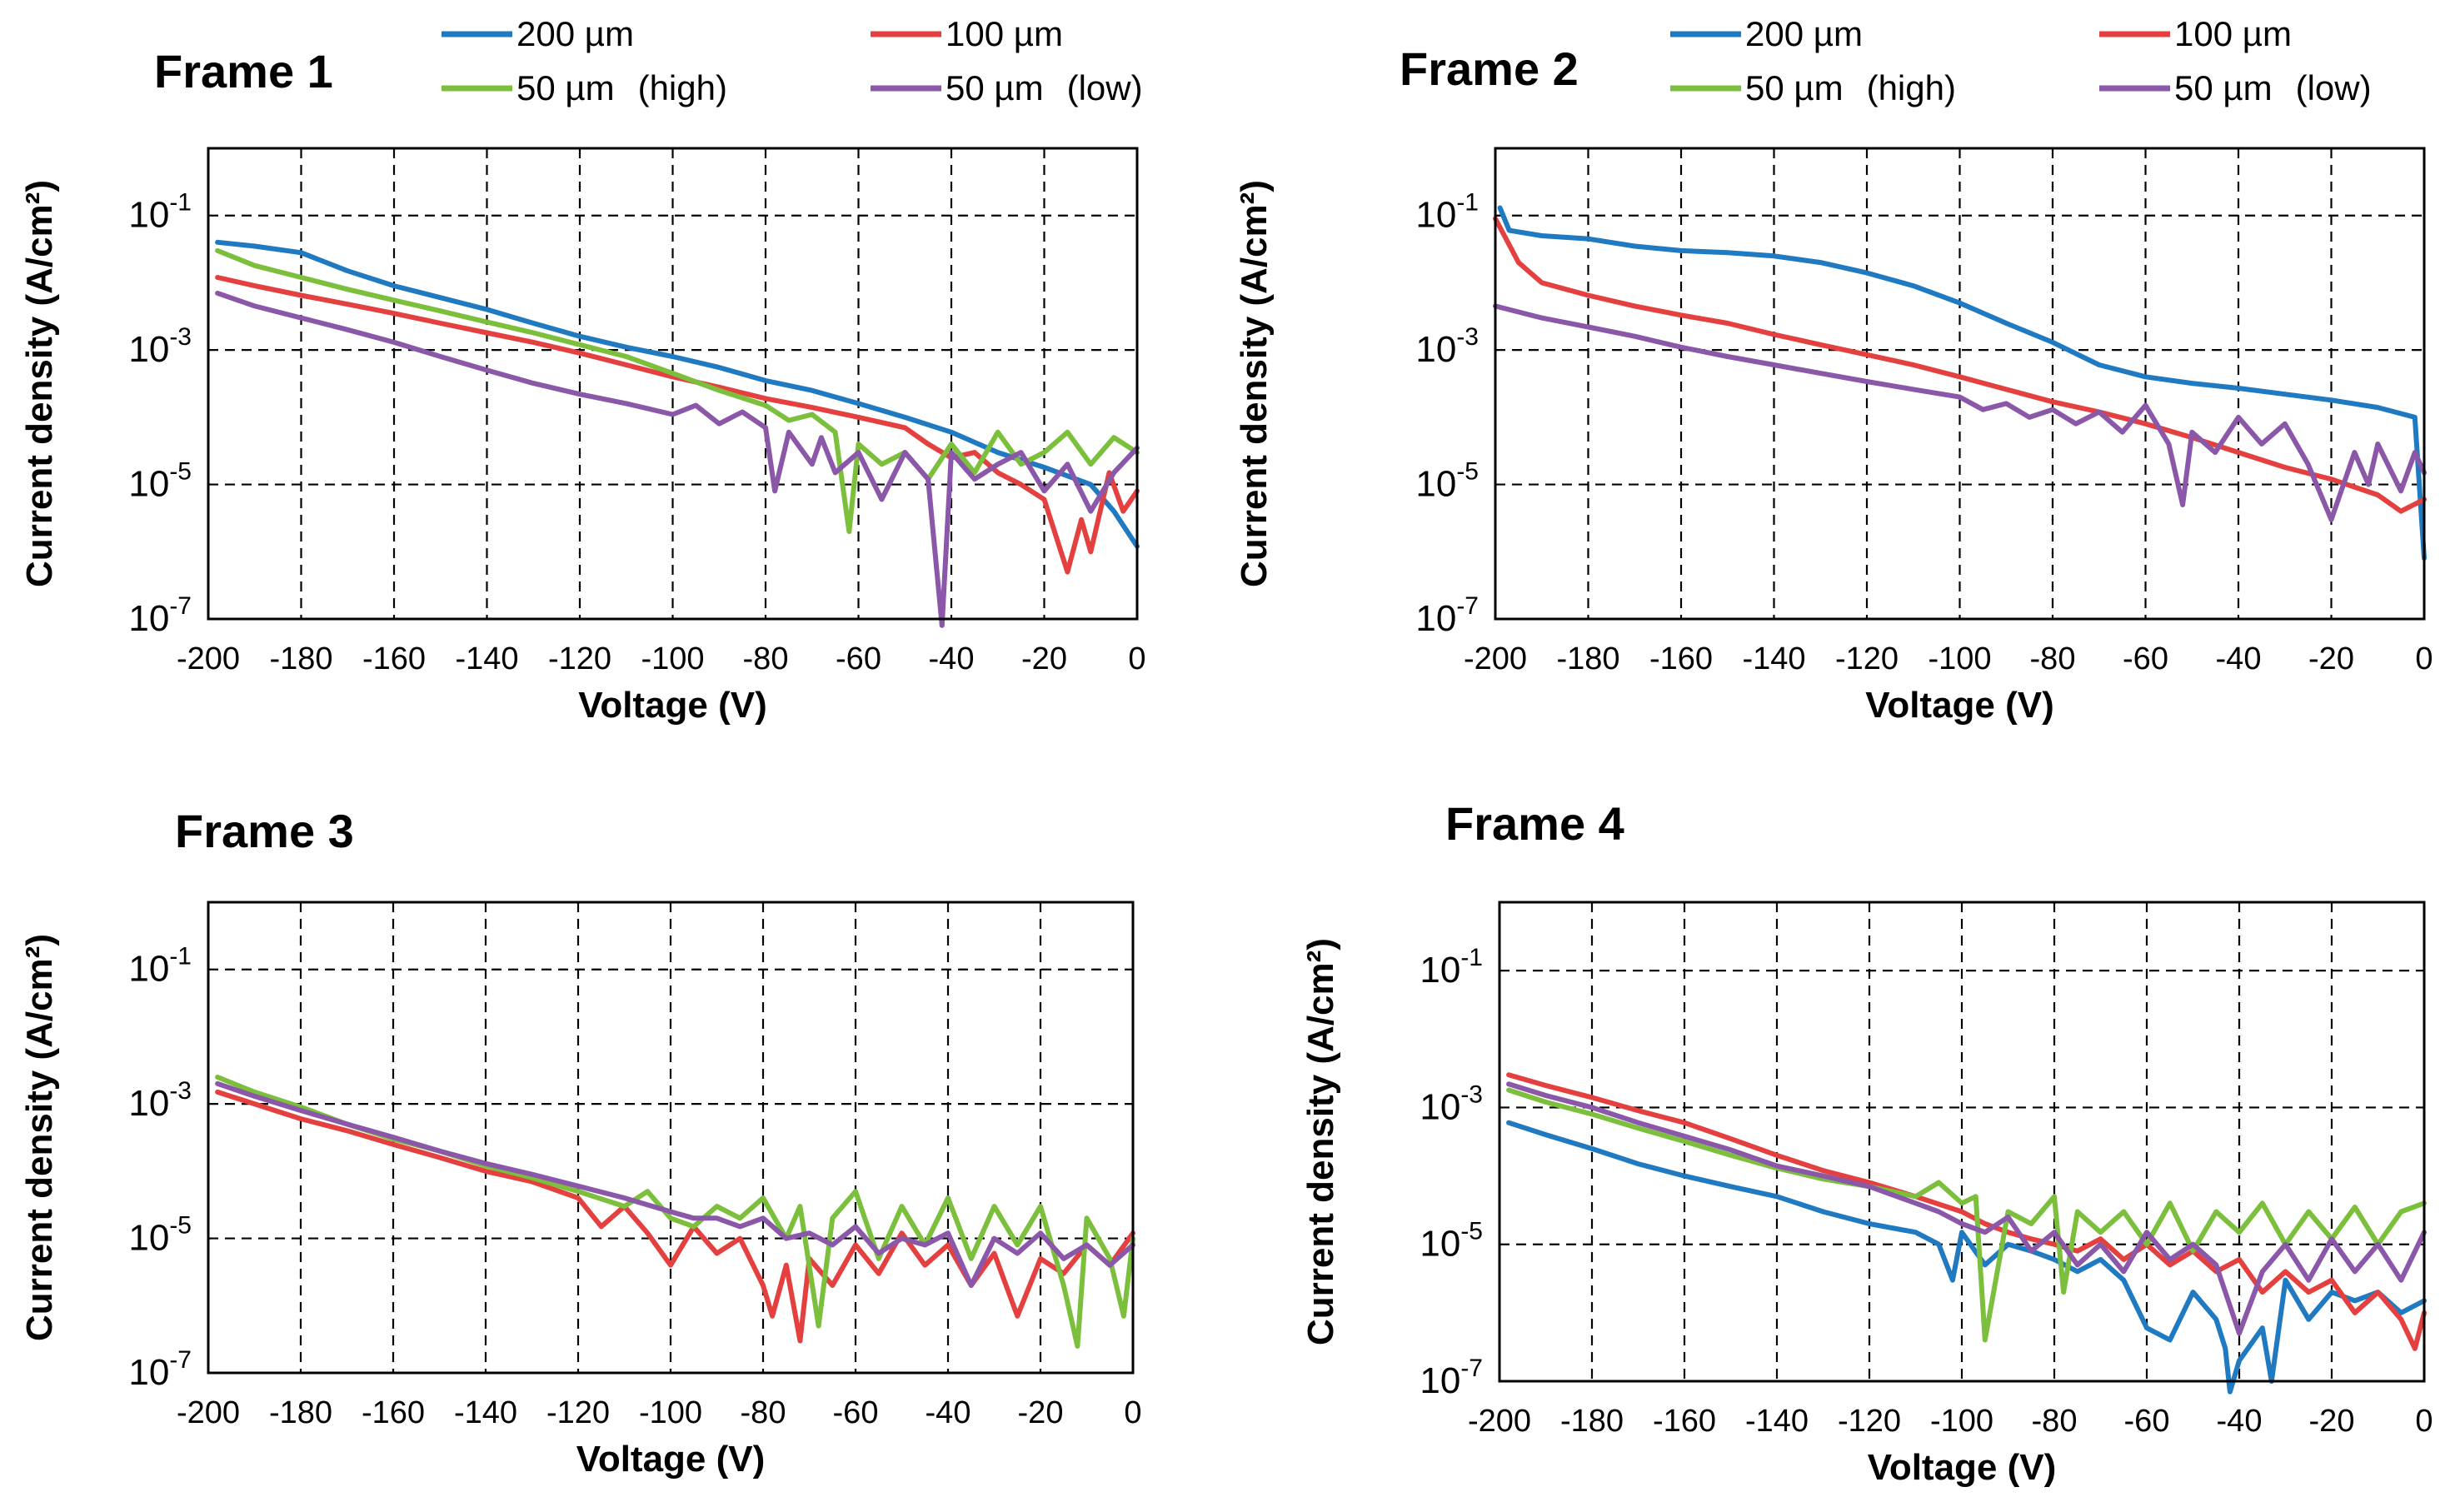  Describe the element at coordinates (1535, 823) in the screenshot. I see `chart-title: Frame 4` at that location.